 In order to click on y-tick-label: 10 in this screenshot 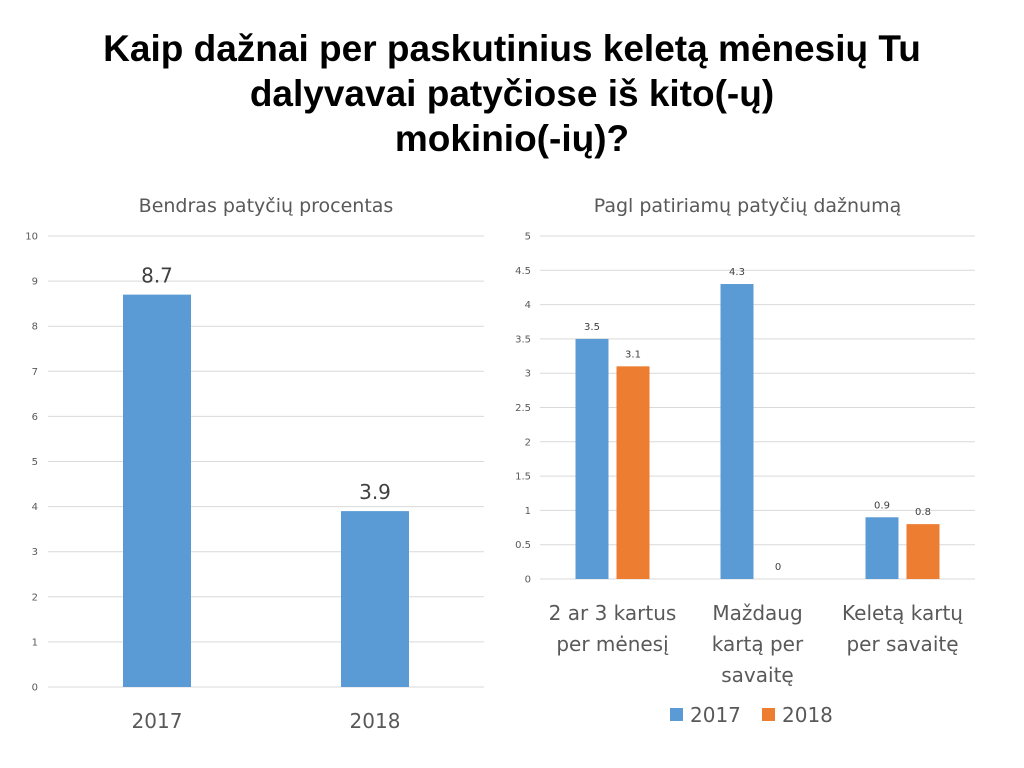, I will do `click(31, 237)`.